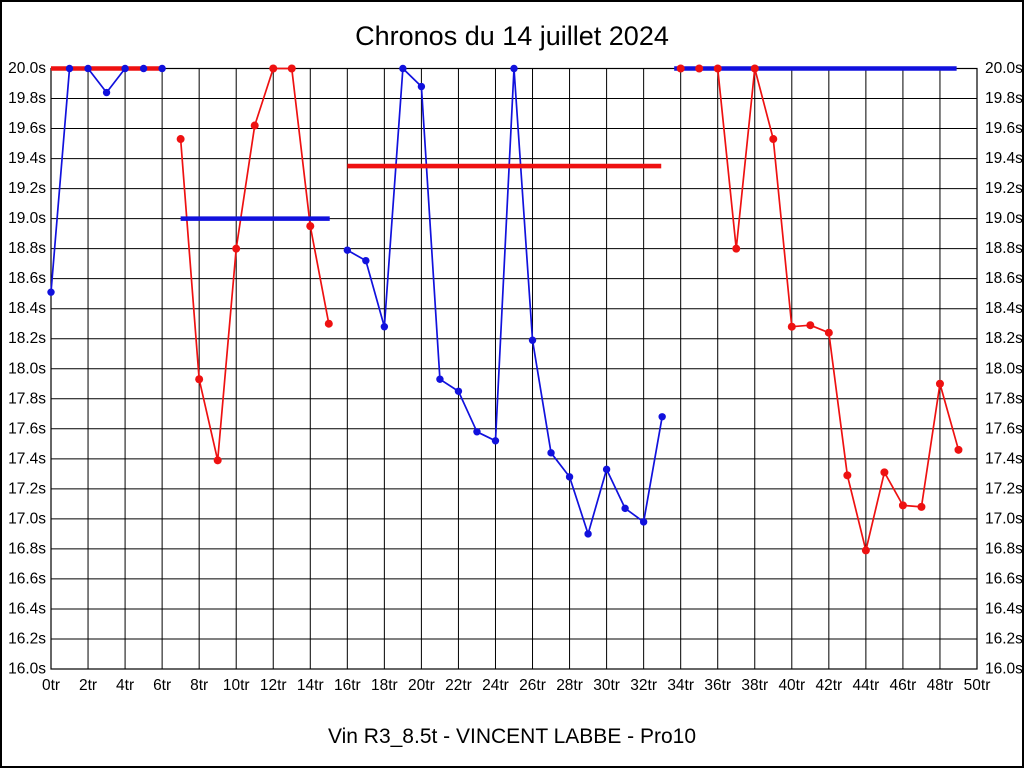  I want to click on x-axis-label: 6tr, so click(162, 685).